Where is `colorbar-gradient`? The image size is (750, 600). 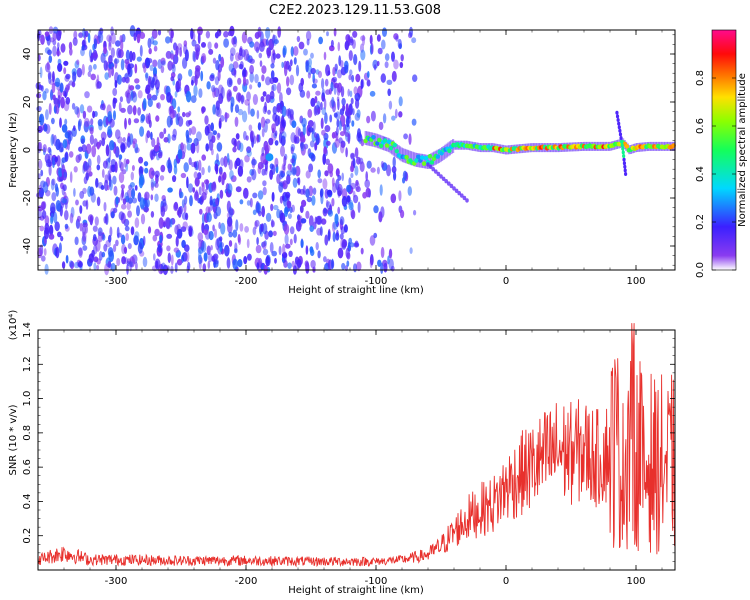
colorbar-gradient is located at coordinates (724, 150).